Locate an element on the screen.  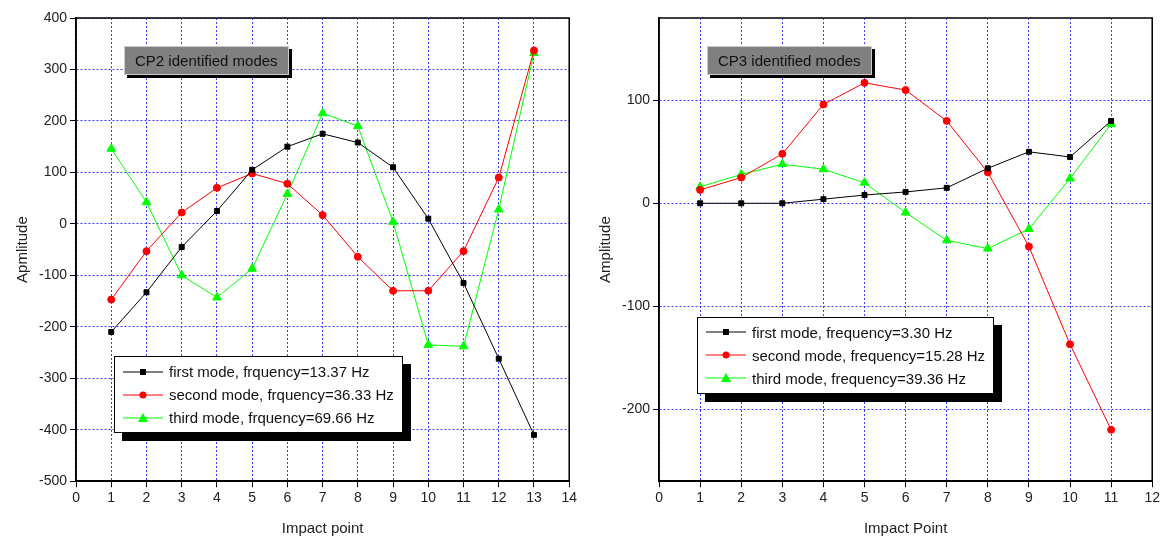
x-tick-label: 13 is located at coordinates (534, 497).